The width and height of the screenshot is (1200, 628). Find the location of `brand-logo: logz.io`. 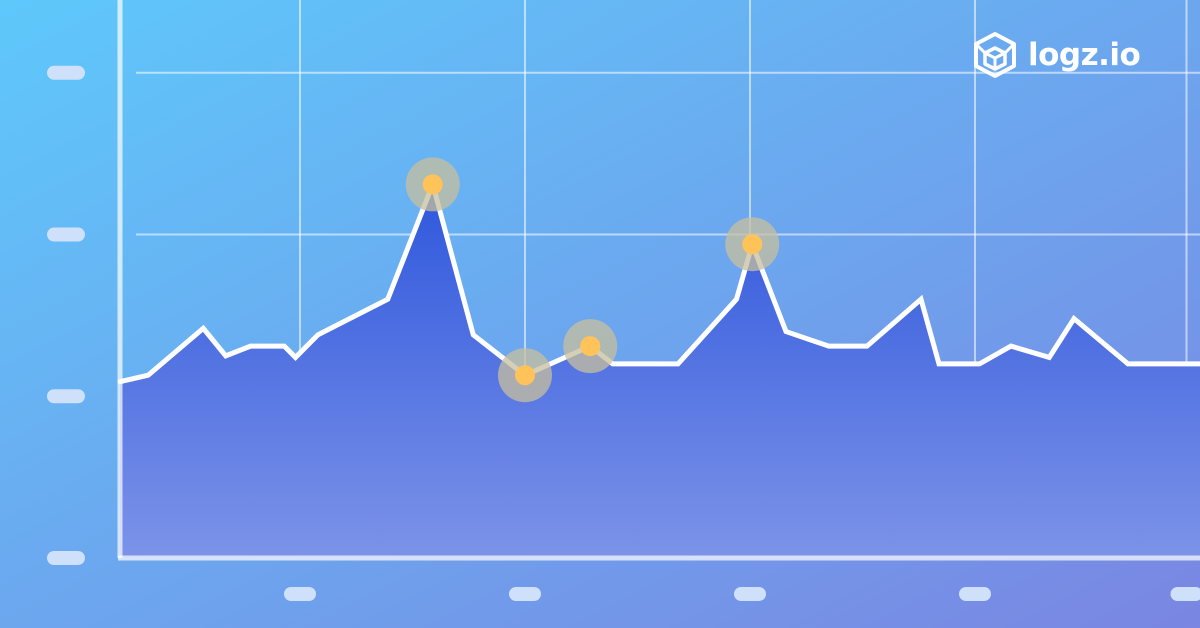

brand-logo: logz.io is located at coordinates (1055, 55).